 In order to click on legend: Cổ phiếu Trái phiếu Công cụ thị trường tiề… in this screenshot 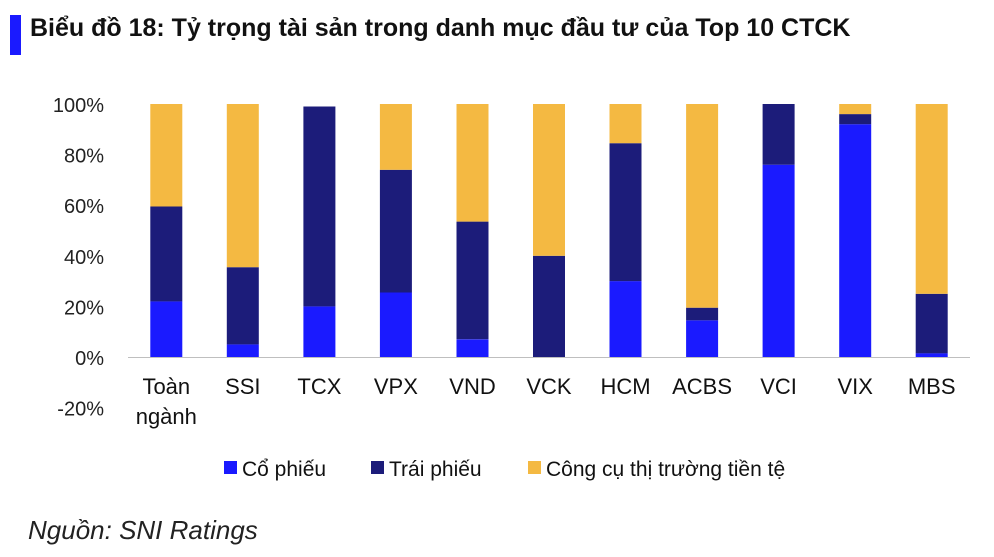, I will do `click(504, 469)`.